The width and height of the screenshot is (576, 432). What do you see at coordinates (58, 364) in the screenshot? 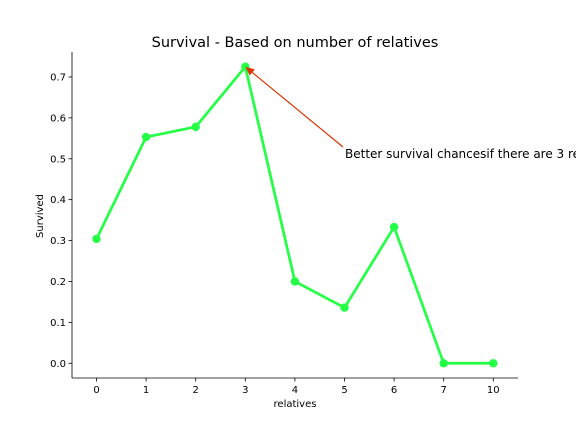
I see `y-tick-label: 0.0` at bounding box center [58, 364].